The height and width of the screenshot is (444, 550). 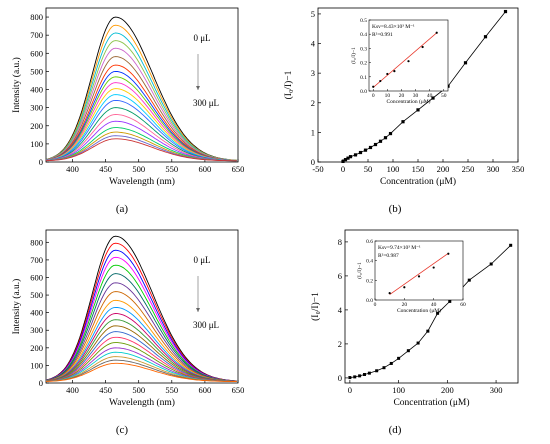 I want to click on y-tick-label: 0, so click(x=41, y=383).